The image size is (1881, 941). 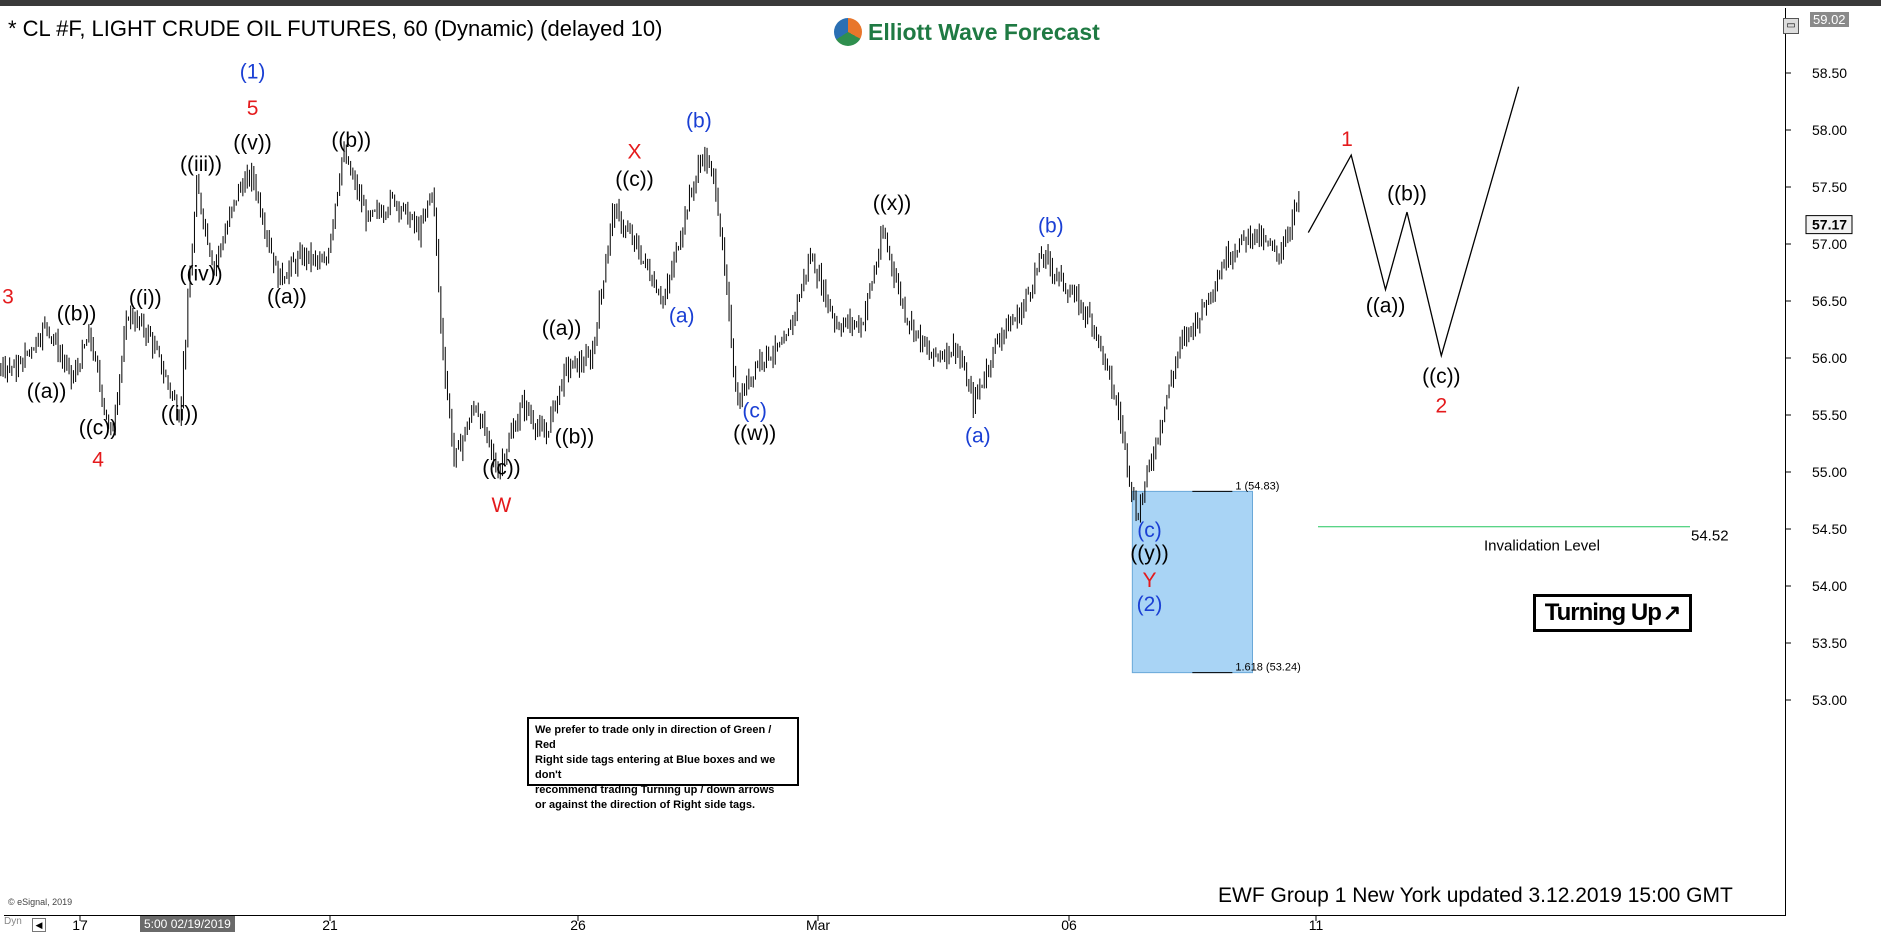 What do you see at coordinates (179, 414) in the screenshot?
I see `wave-label: ((ii))` at bounding box center [179, 414].